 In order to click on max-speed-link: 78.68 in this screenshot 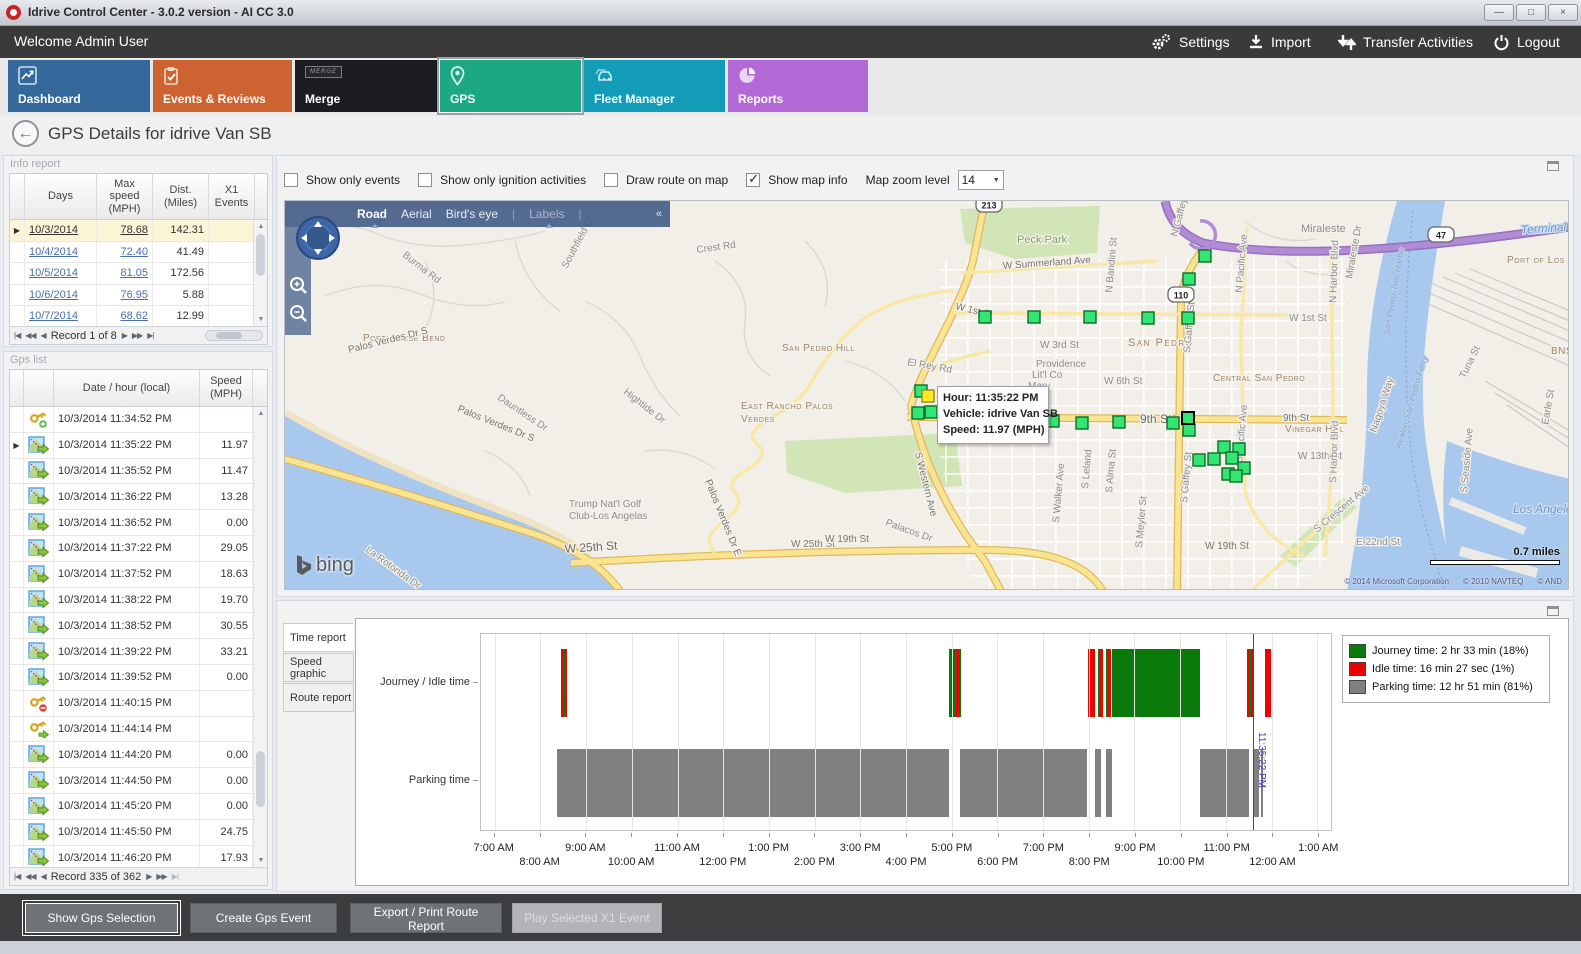, I will do `click(134, 230)`.